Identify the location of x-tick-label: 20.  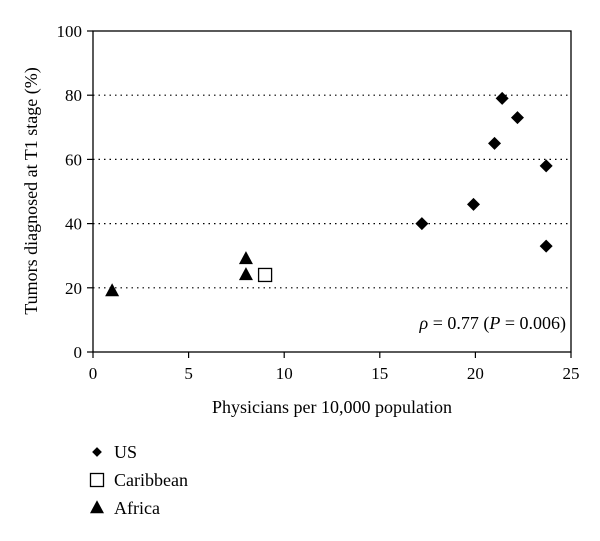
(475, 373).